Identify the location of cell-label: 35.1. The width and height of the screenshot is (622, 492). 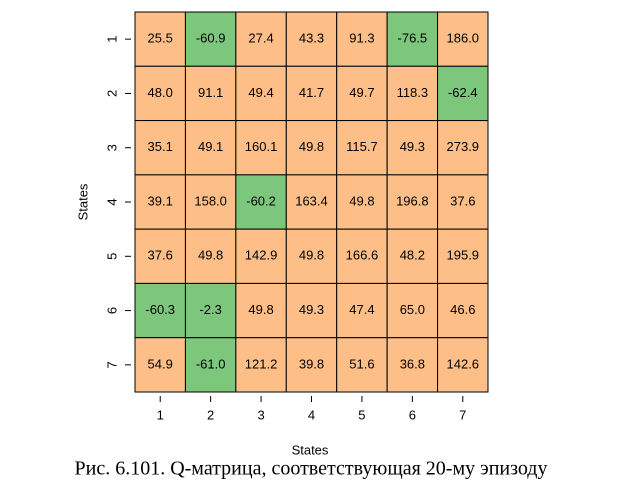
(160, 146).